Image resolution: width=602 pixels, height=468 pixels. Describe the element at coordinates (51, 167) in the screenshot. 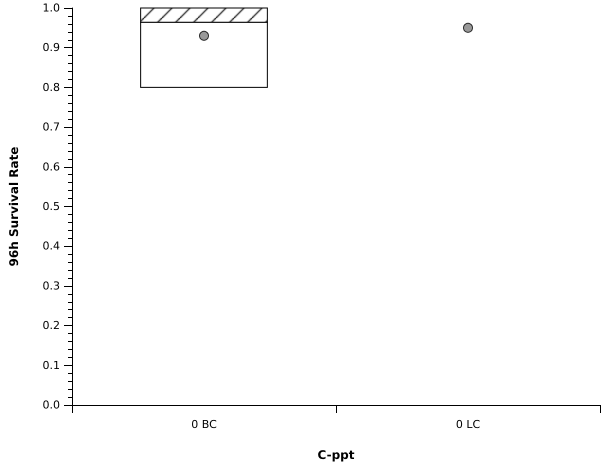

I see `y-tick-label: 0.6` at that location.